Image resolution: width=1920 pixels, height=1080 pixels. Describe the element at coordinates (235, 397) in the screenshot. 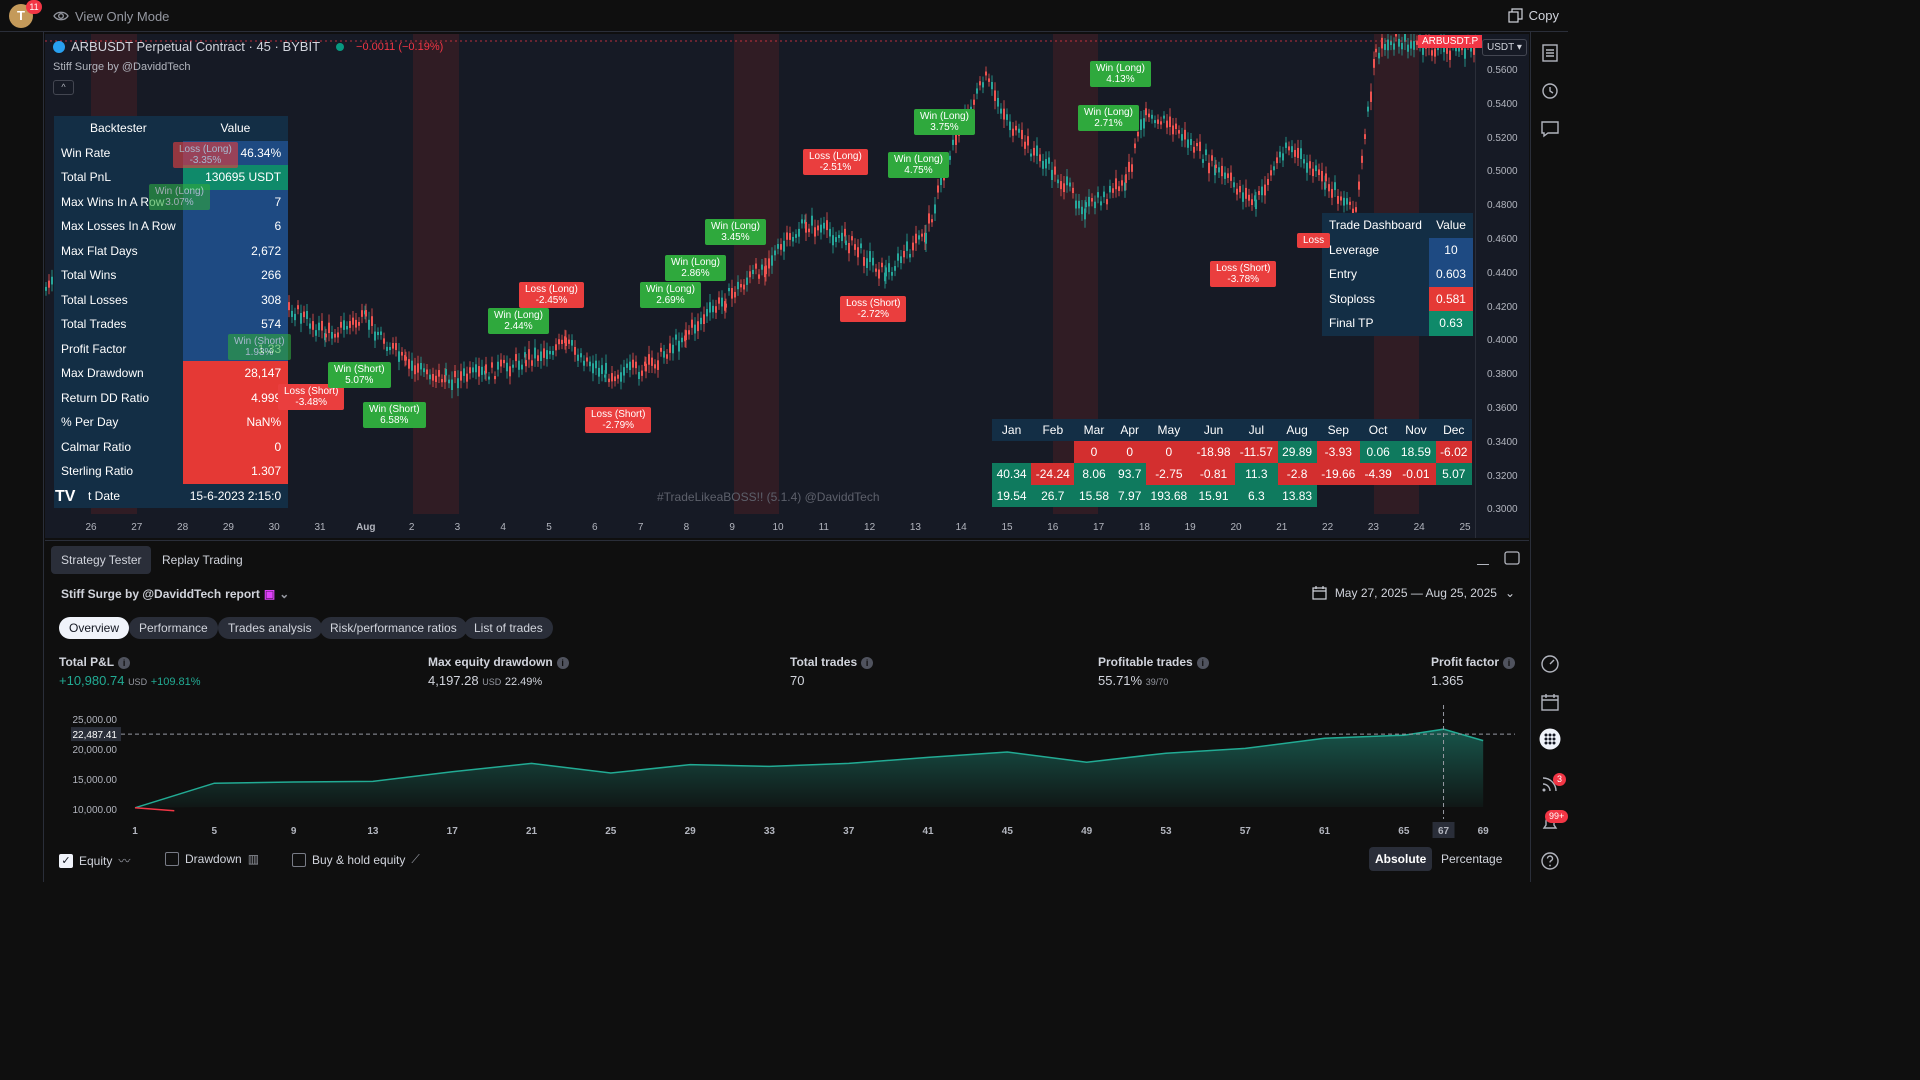

I see `backtester-row-value: 4.999` at that location.